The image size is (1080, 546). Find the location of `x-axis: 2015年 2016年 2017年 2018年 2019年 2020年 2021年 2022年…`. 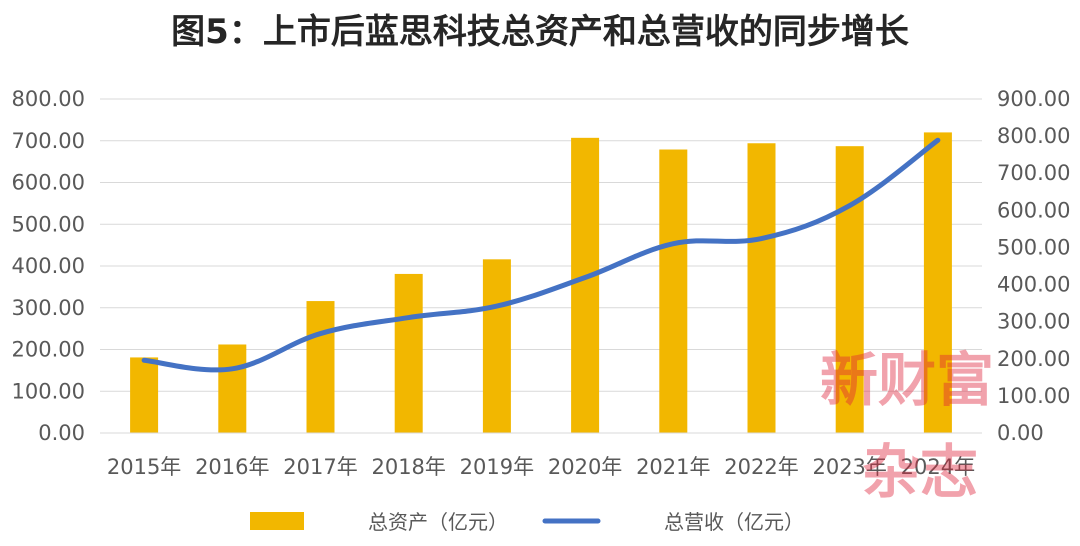

x-axis: 2015年 2016年 2017年 2018年 2019年 2020年 2021年 2022年… is located at coordinates (541, 455).